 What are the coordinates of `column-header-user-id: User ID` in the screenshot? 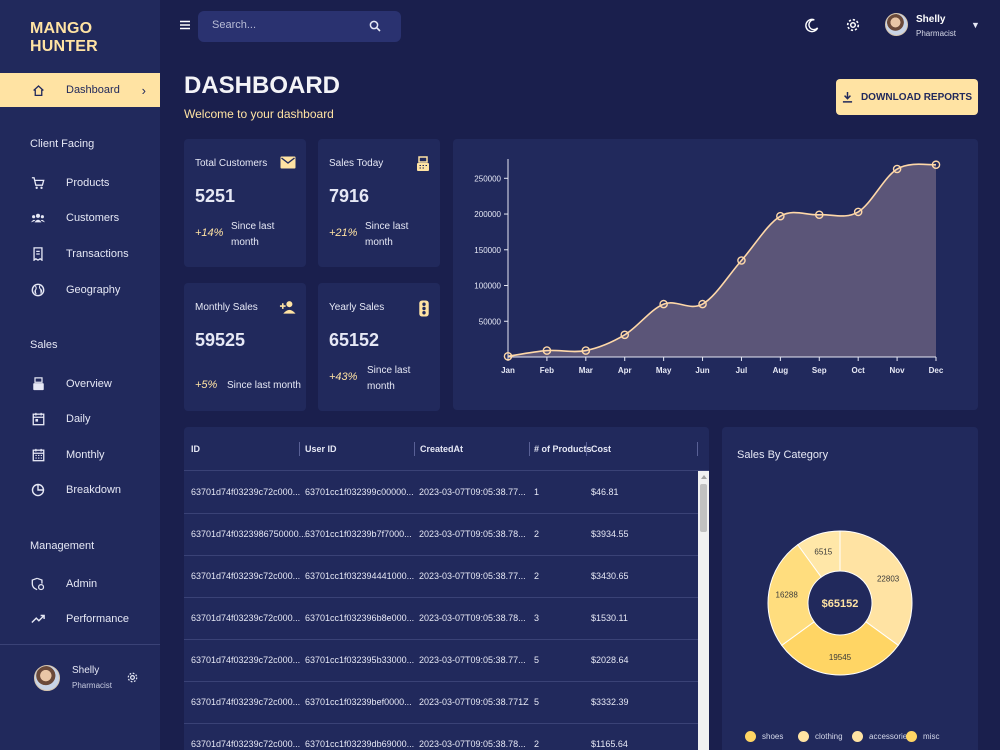 It's located at (321, 449).